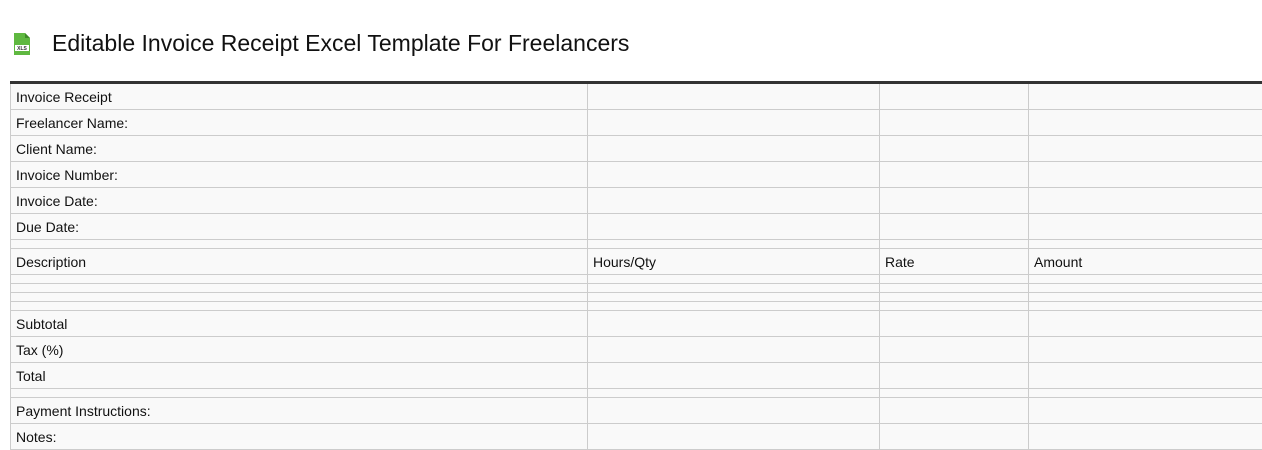  I want to click on table-cell: Client Name:, so click(299, 148).